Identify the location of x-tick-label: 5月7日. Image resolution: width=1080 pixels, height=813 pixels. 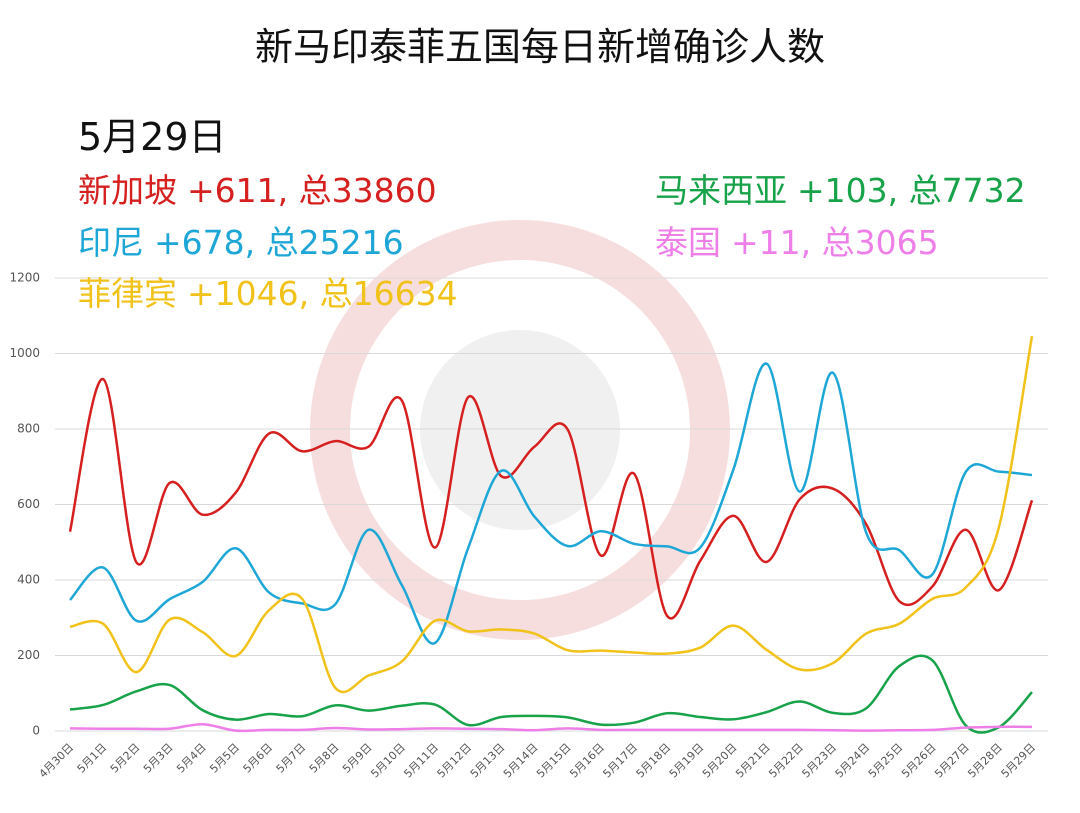
(291, 758).